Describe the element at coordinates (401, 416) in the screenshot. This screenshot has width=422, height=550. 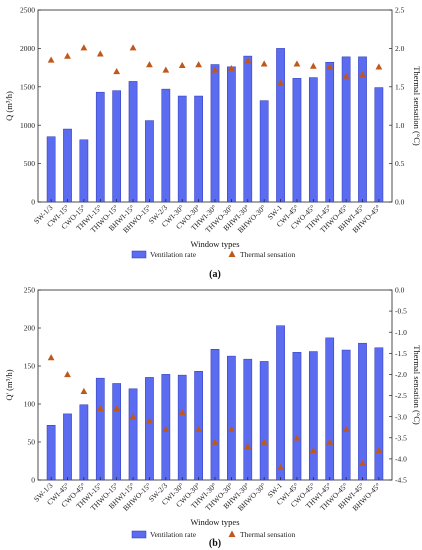
I see `ytick-right: -3.0` at that location.